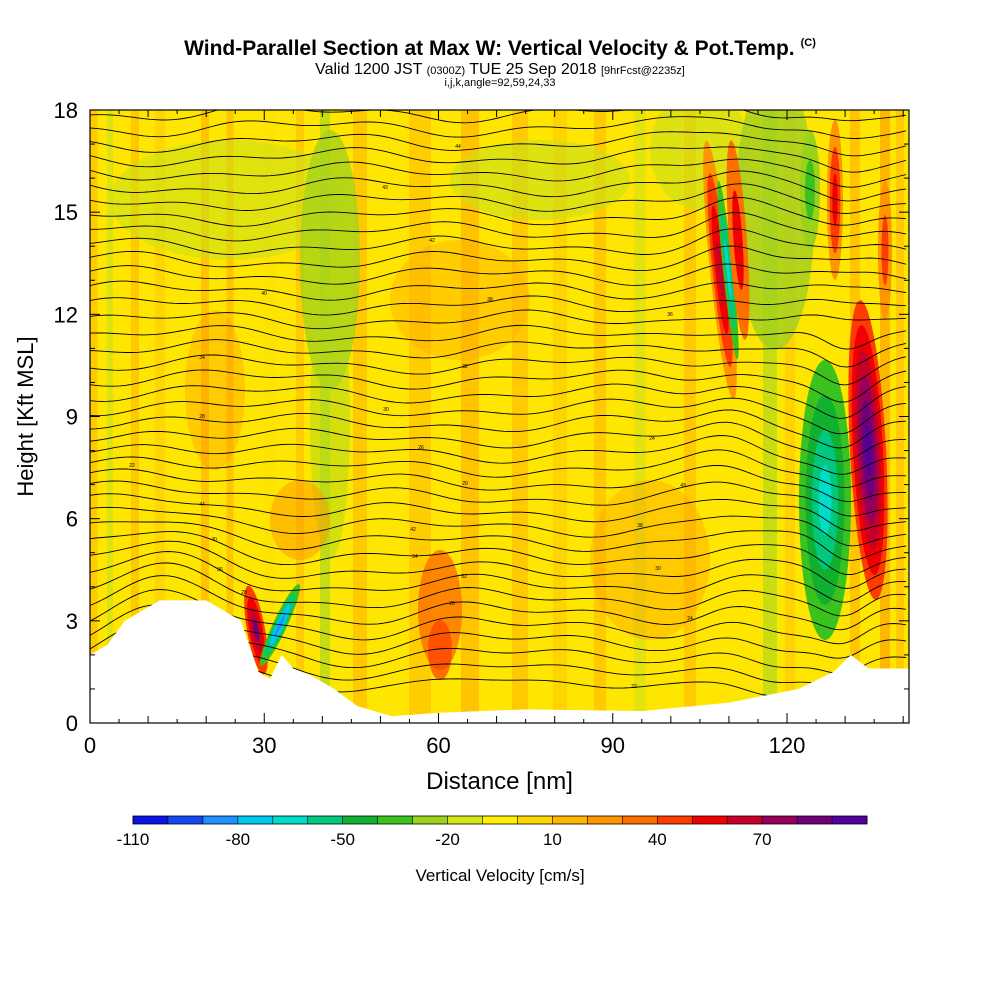 The width and height of the screenshot is (1000, 1000). Describe the element at coordinates (264, 745) in the screenshot. I see `x-tick-label: 30` at that location.